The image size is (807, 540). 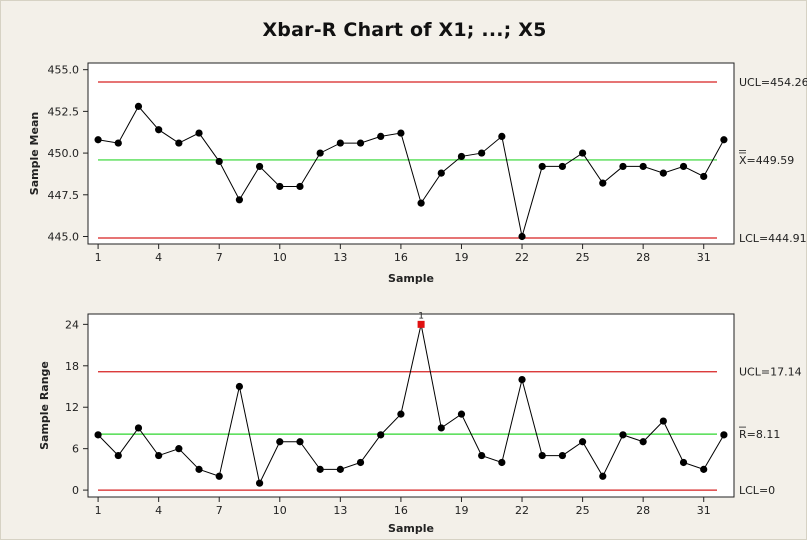 What do you see at coordinates (64, 111) in the screenshot?
I see `y-tick-label: 452.5` at bounding box center [64, 111].